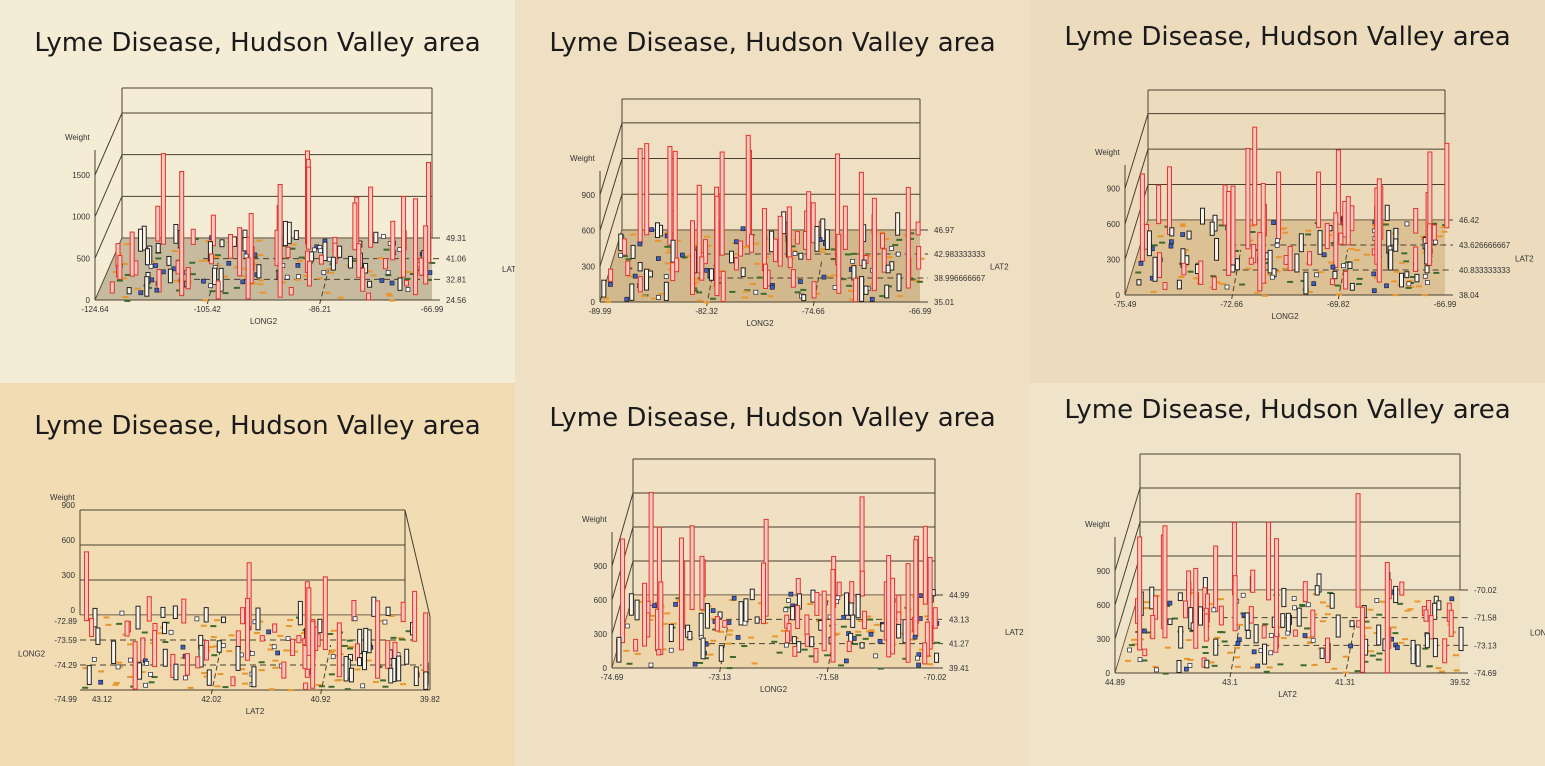  What do you see at coordinates (430, 699) in the screenshot?
I see `x-tick-label: 39.82` at bounding box center [430, 699].